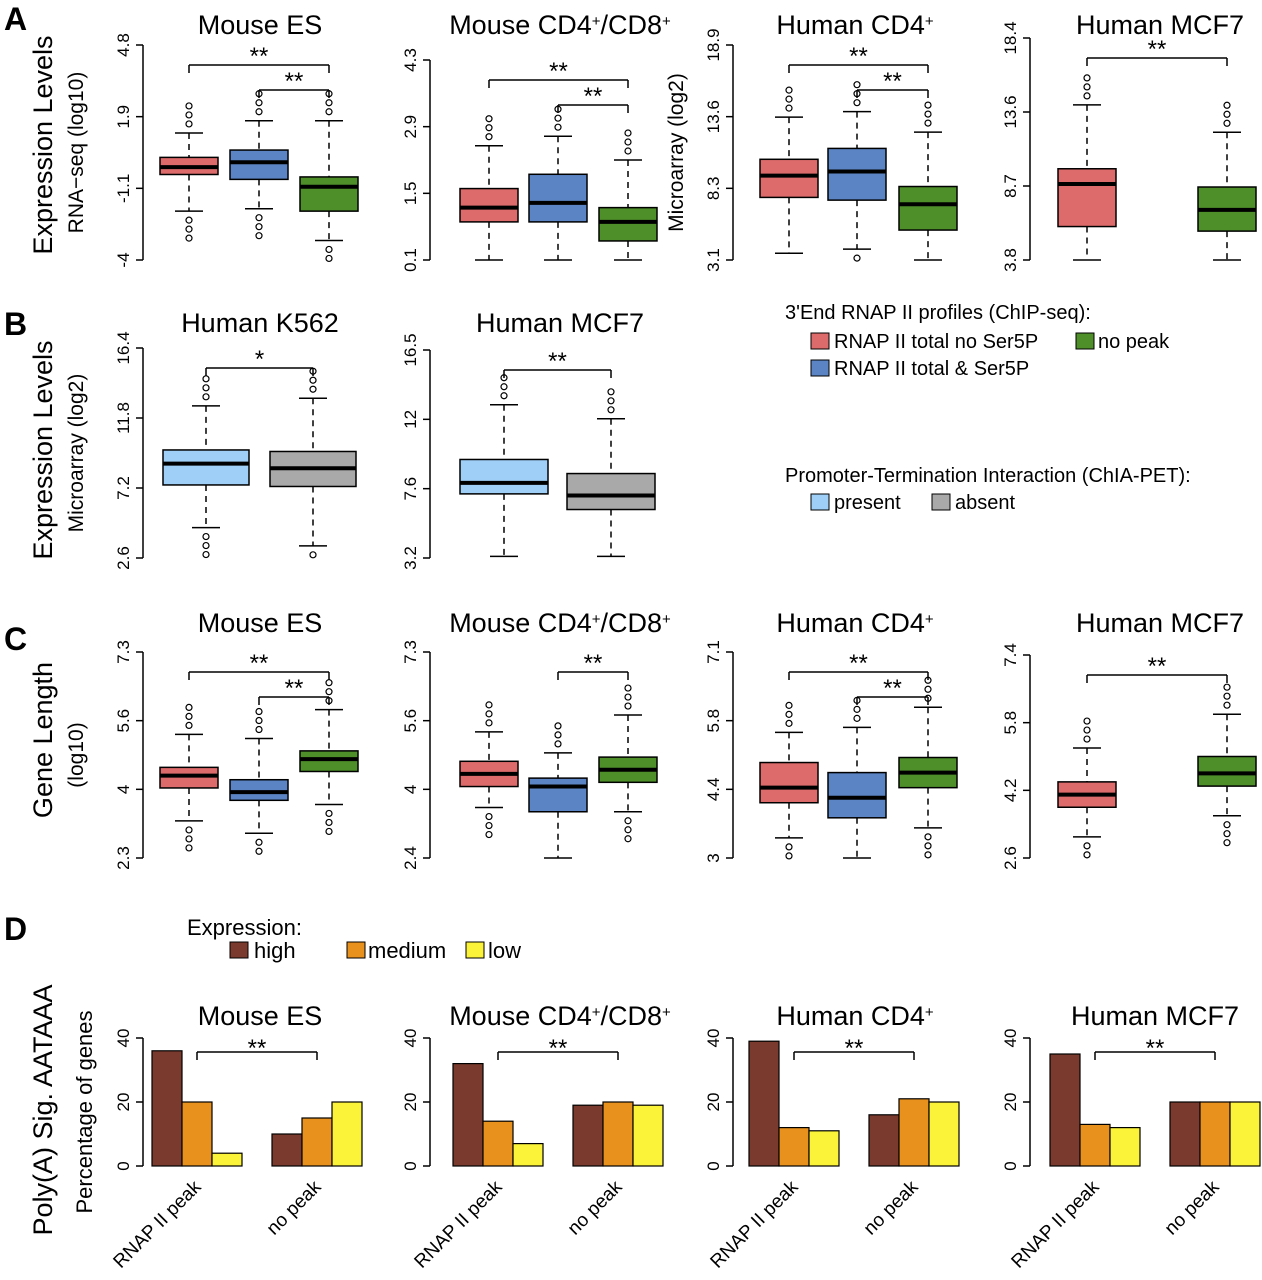 The width and height of the screenshot is (1262, 1280). Describe the element at coordinates (123, 45) in the screenshot. I see `y-tick-label: 4.8` at that location.